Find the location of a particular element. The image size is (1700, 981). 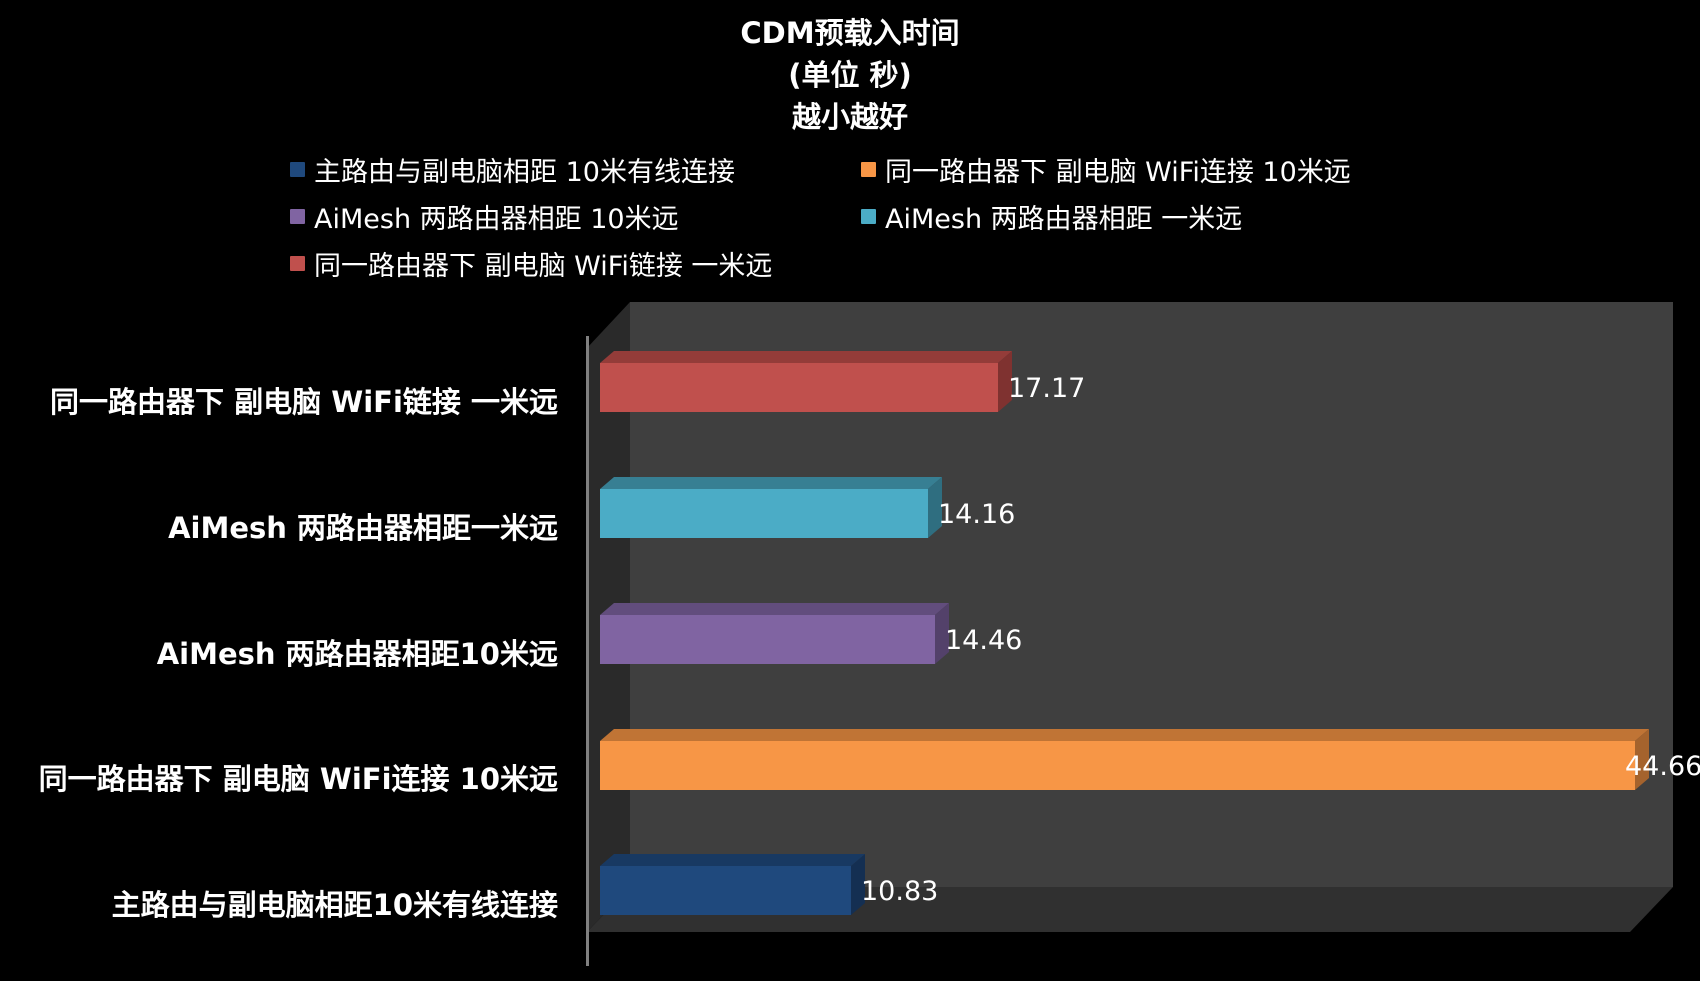

data-label: 14.46 is located at coordinates (984, 640).